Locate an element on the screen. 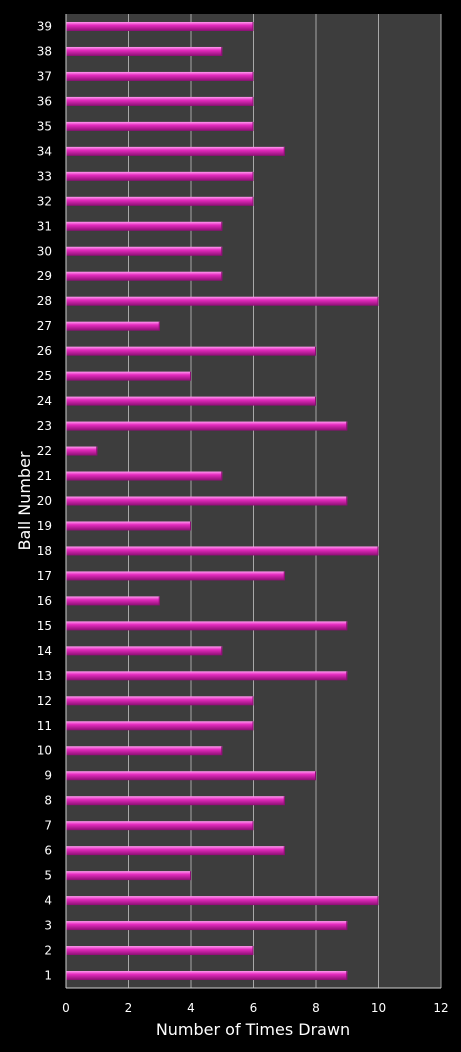 Image resolution: width=461 pixels, height=1052 pixels. y-tick-label: 29 is located at coordinates (44, 276).